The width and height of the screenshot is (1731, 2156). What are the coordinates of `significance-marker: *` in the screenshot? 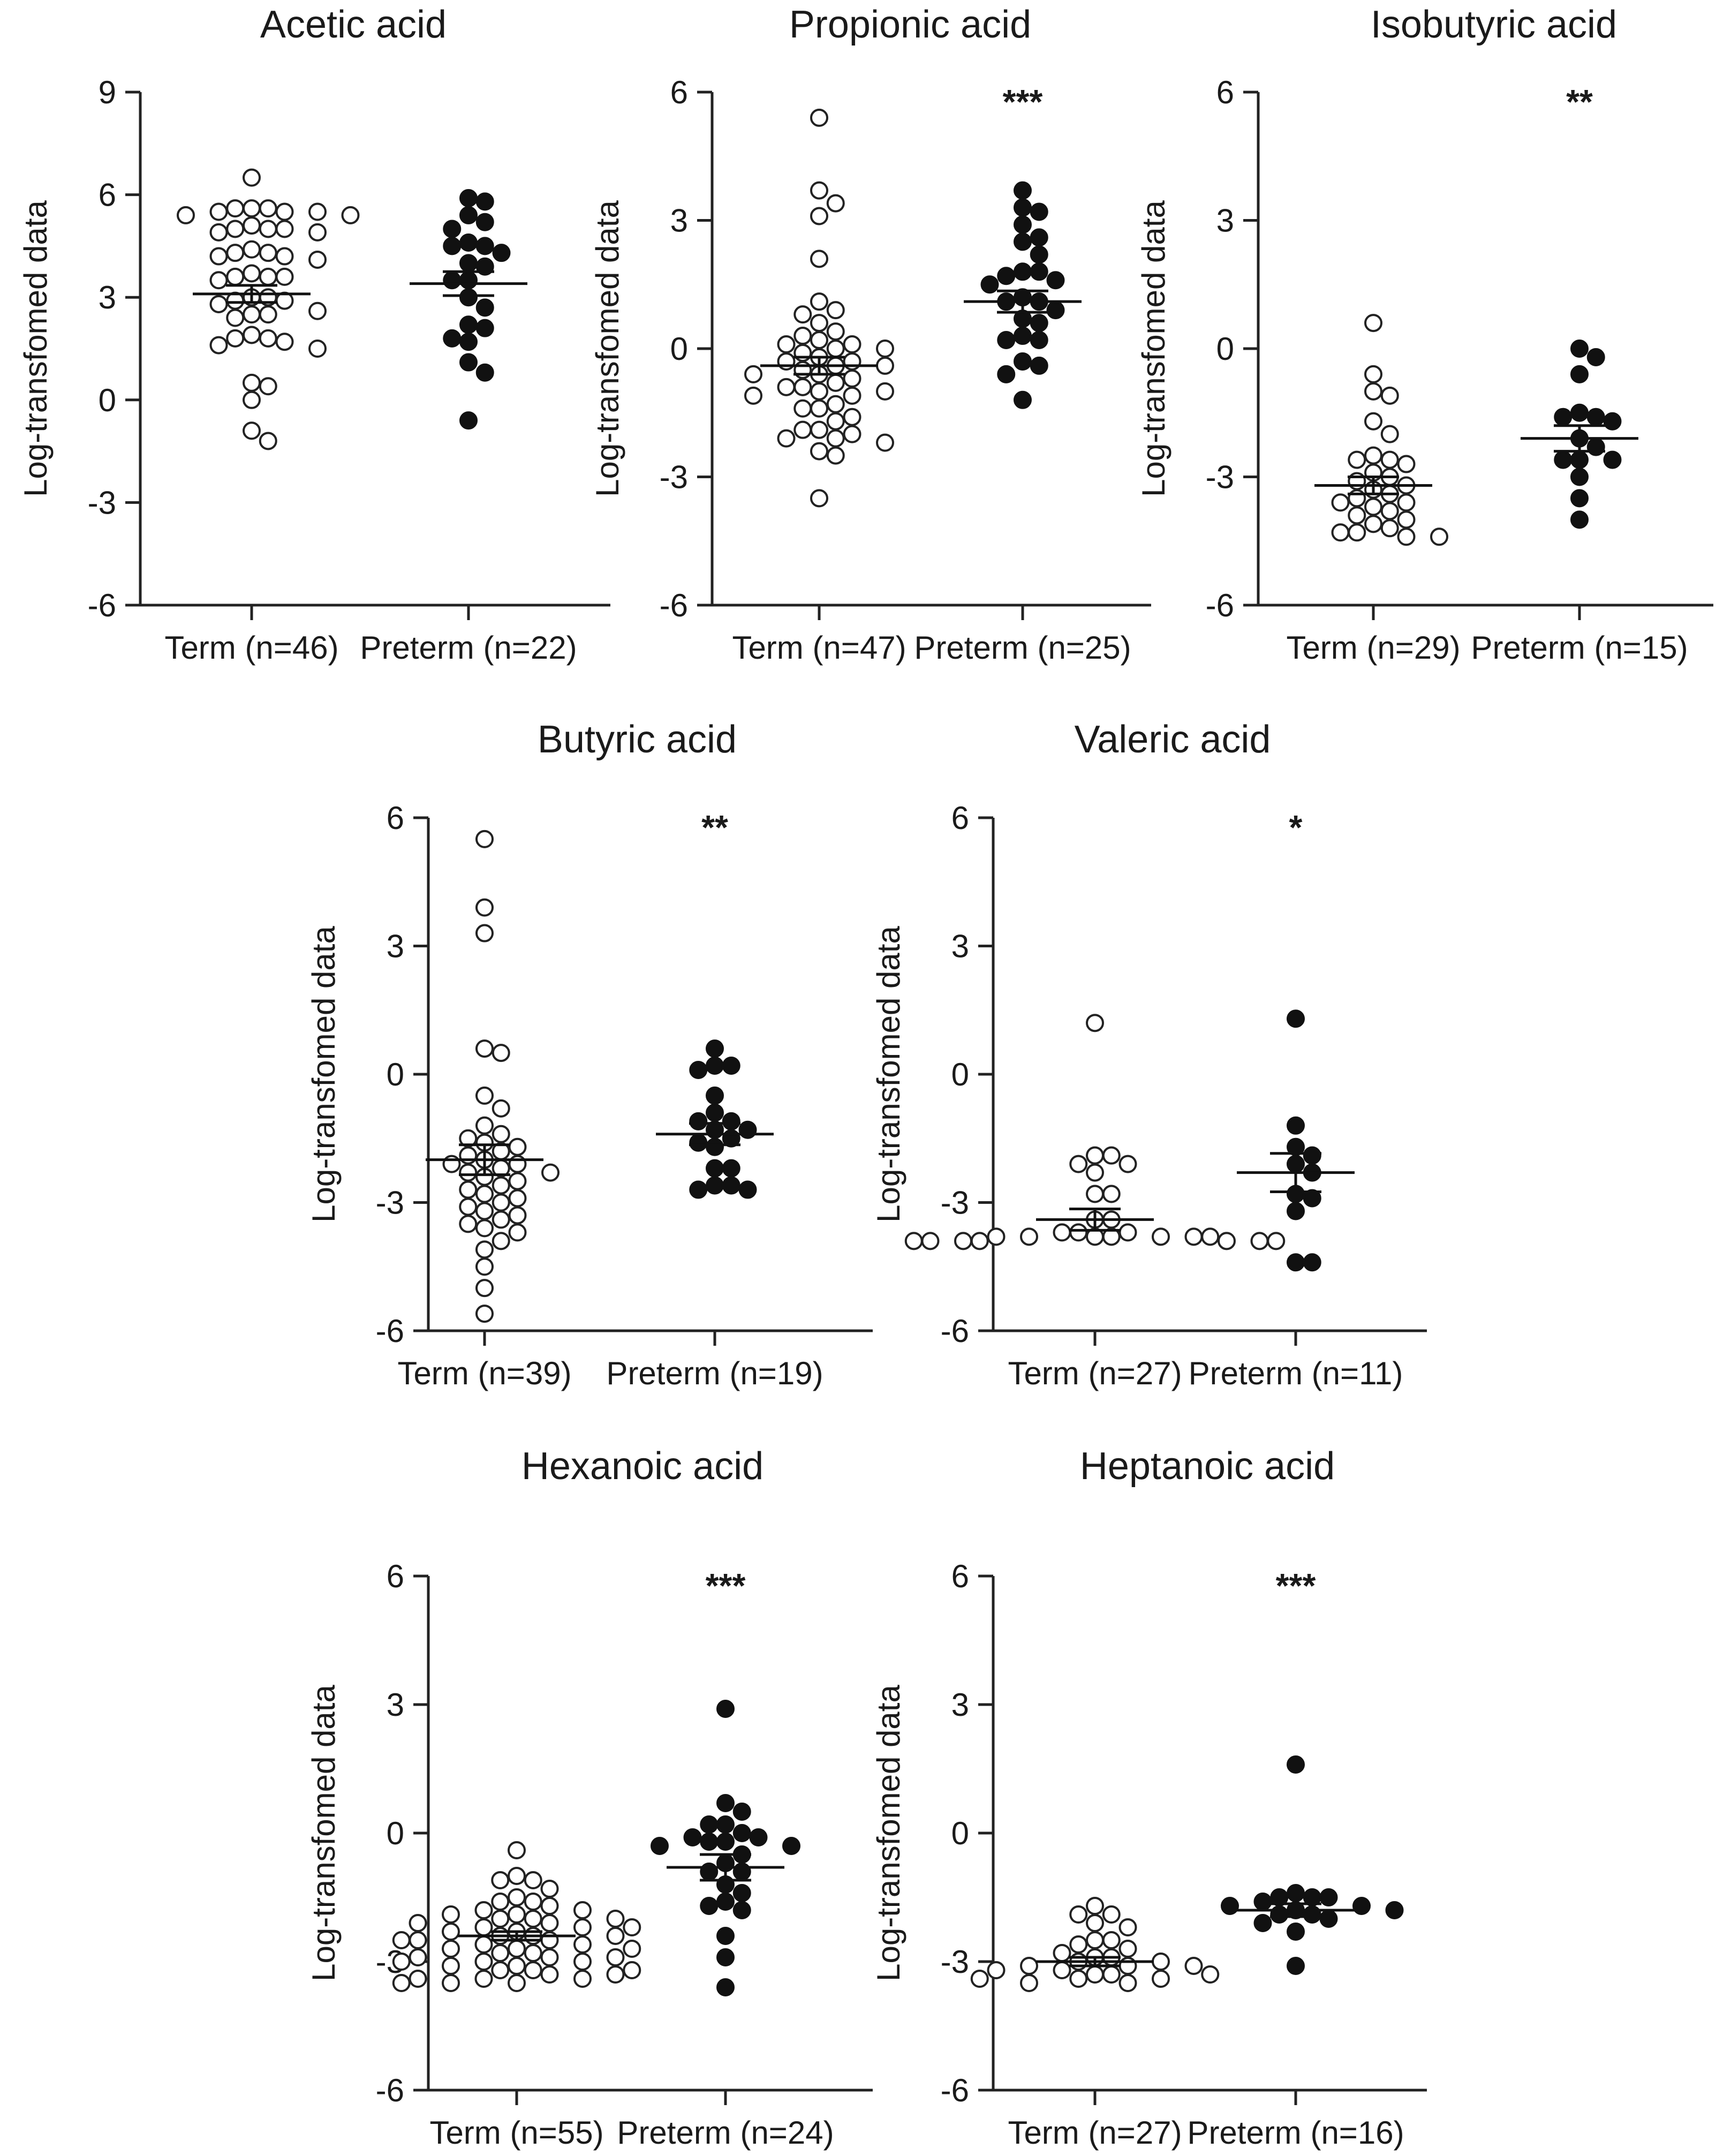 It's located at (1296, 828).